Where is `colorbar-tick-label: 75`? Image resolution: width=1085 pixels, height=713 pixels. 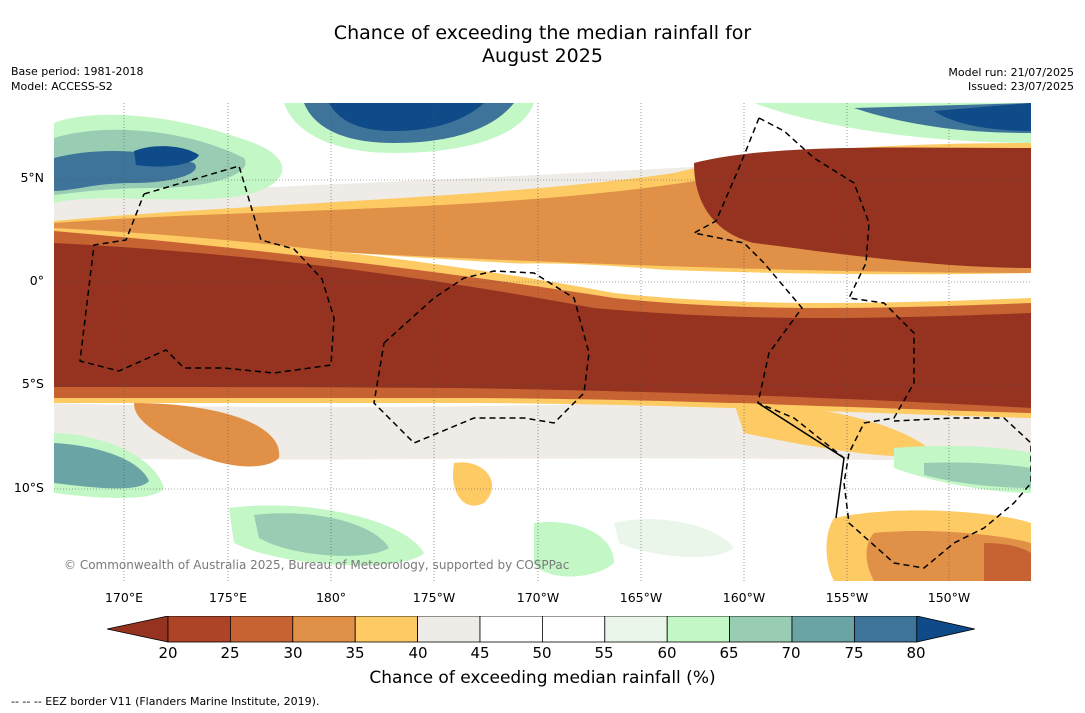 colorbar-tick-label: 75 is located at coordinates (854, 653).